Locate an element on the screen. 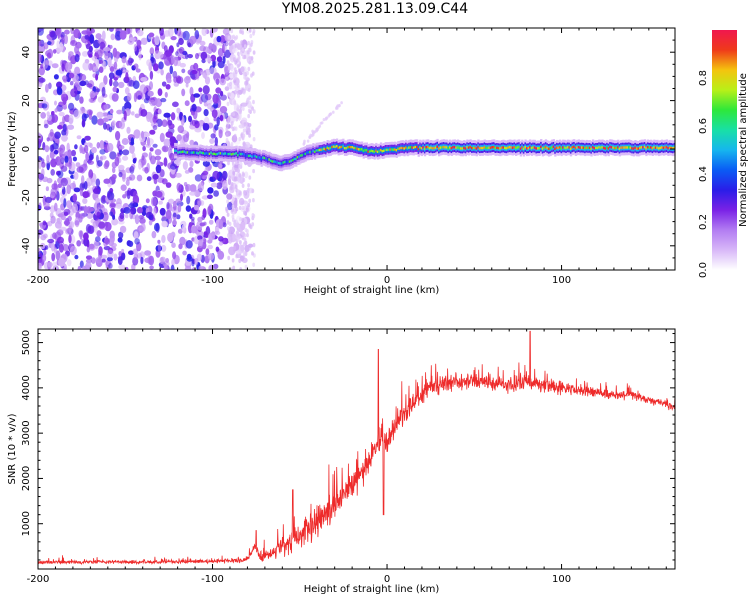 The height and width of the screenshot is (600, 750). colorbar-tick-label: 0.6 is located at coordinates (703, 126).